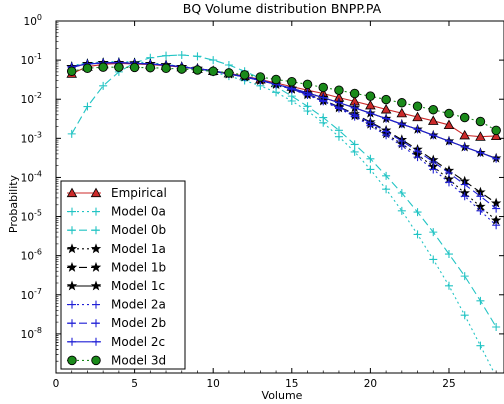 This screenshot has width=504, height=404. What do you see at coordinates (31, 176) in the screenshot?
I see `y-tick-label: 10⁻⁴` at bounding box center [31, 176].